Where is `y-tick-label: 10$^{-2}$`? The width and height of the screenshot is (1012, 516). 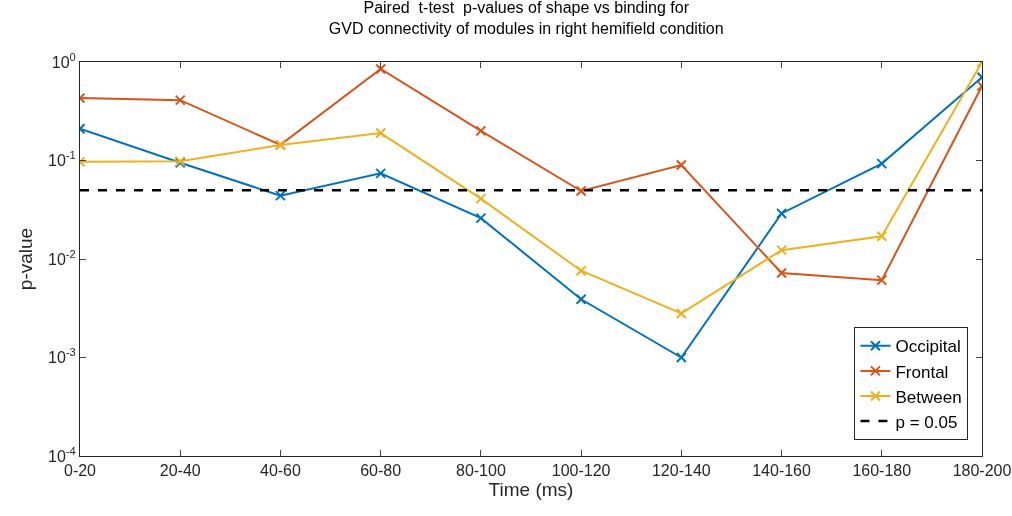
y-tick-label: 10$^{-2}$ is located at coordinates (62, 257).